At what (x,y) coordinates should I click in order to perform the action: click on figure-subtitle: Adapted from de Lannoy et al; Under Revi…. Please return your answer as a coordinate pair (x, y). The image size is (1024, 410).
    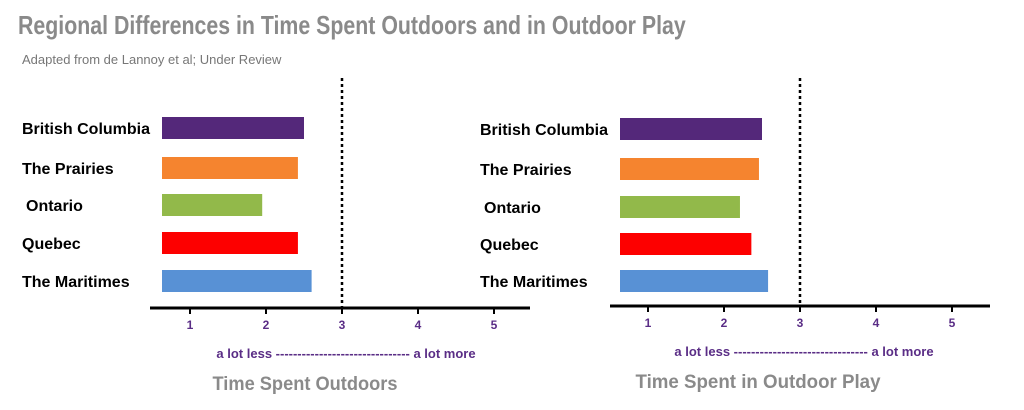
    Looking at the image, I should click on (152, 59).